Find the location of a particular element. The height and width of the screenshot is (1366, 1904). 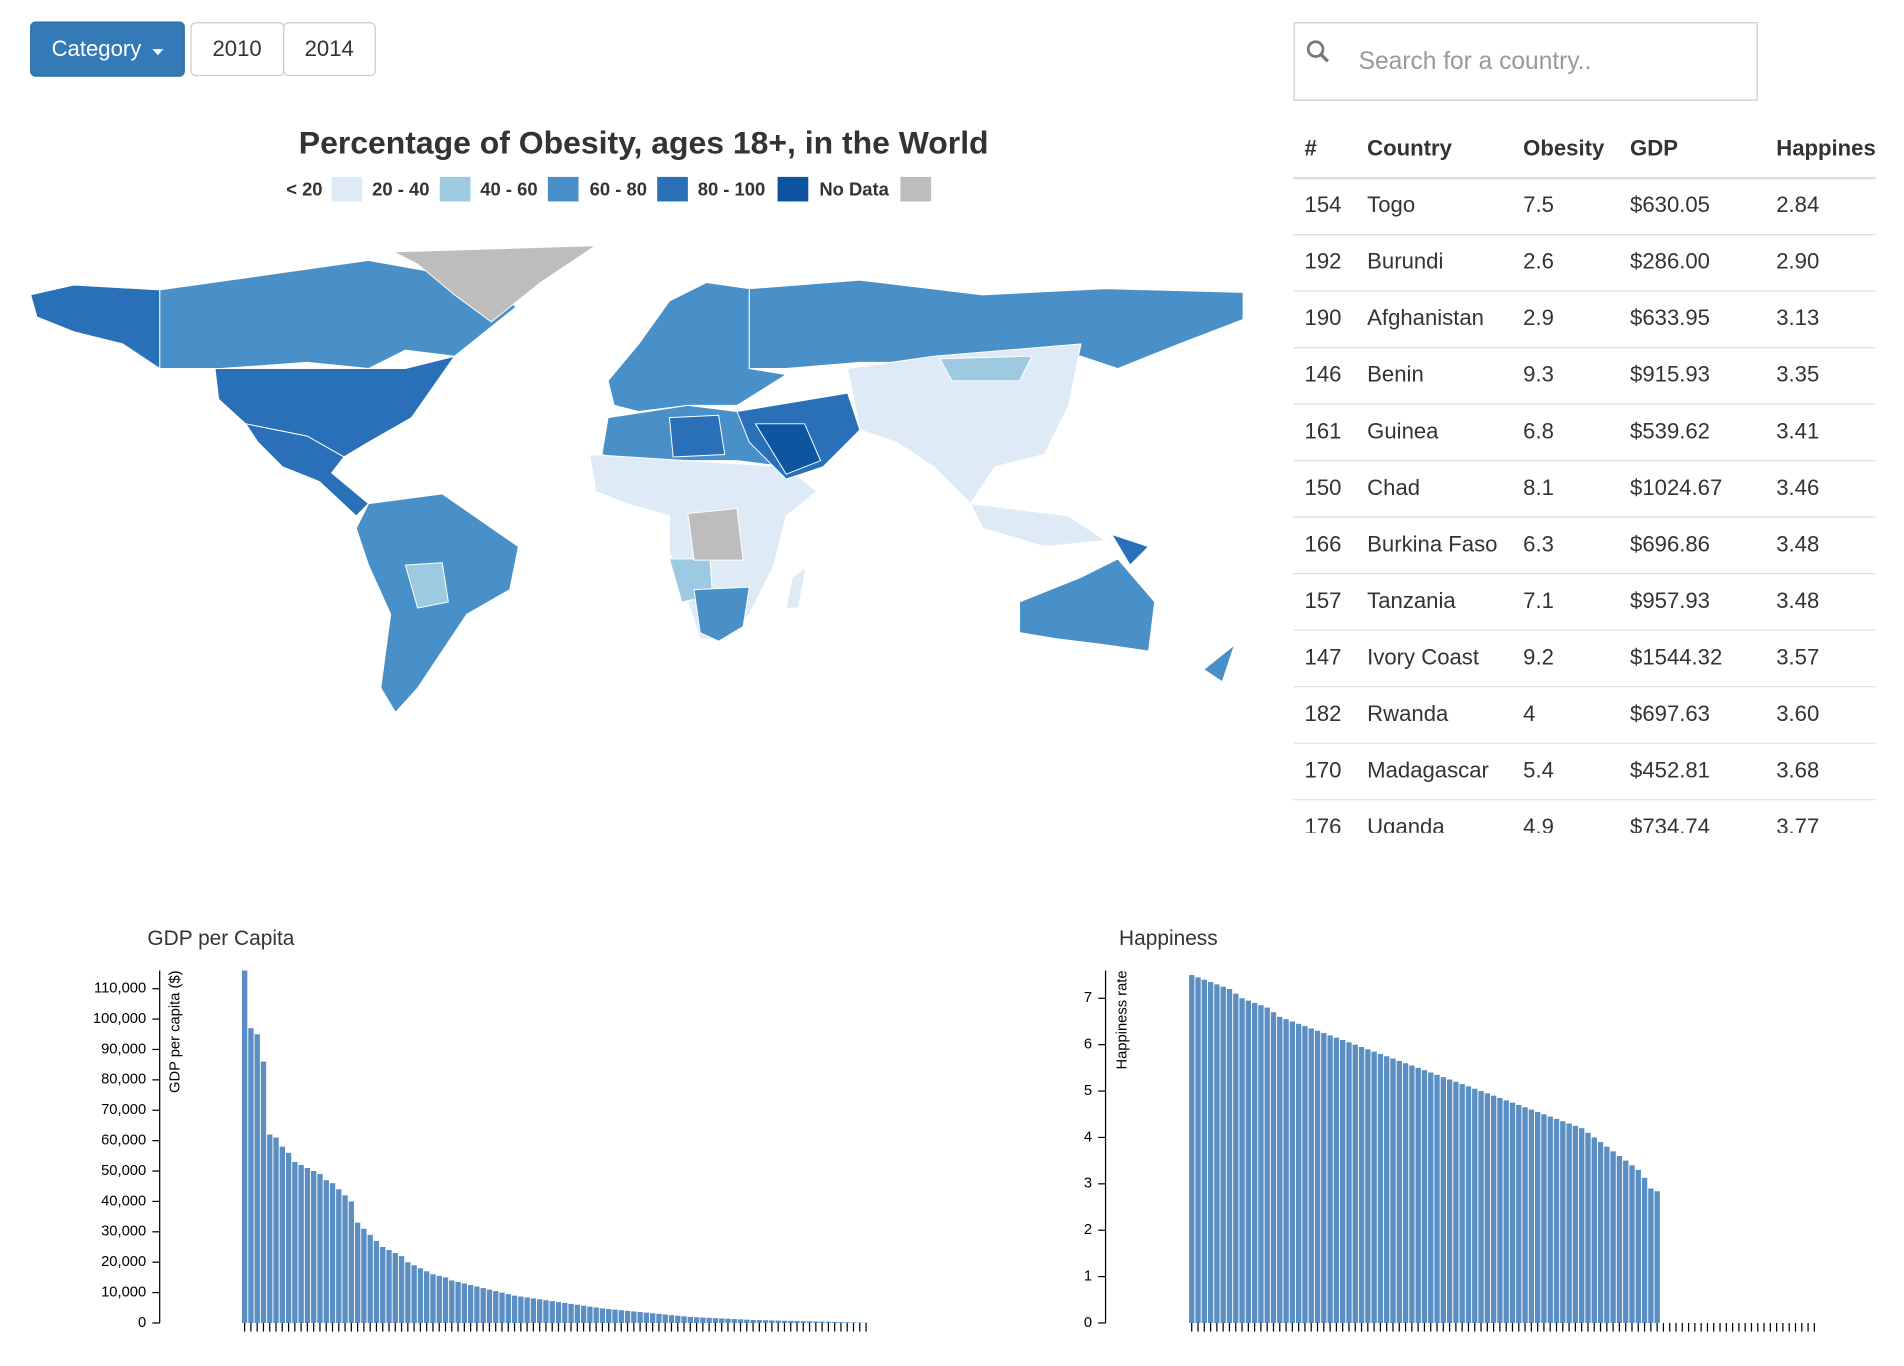

search-box: Search for a country.. is located at coordinates (1525, 61).